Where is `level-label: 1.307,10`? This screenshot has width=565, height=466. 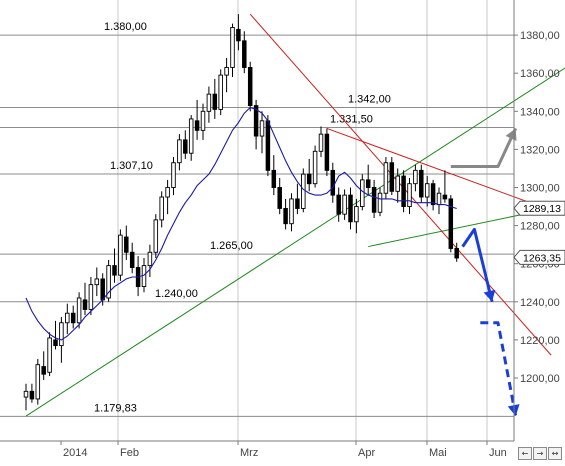
level-label: 1.307,10 is located at coordinates (131, 166).